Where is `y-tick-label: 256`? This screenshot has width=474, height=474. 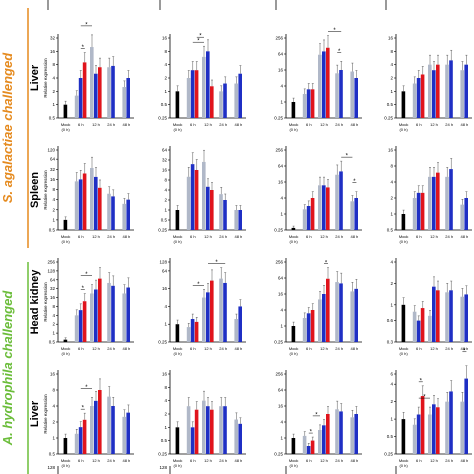 y-tick-label: 256 is located at coordinates (279, 262).